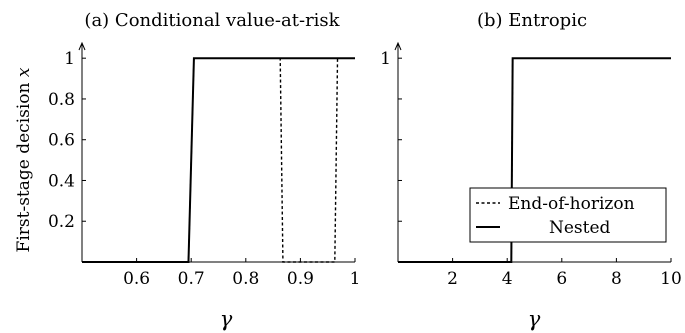 The height and width of the screenshot is (333, 685). Describe the element at coordinates (136, 279) in the screenshot. I see `panel-a-x-tick-label: 0.6` at that location.